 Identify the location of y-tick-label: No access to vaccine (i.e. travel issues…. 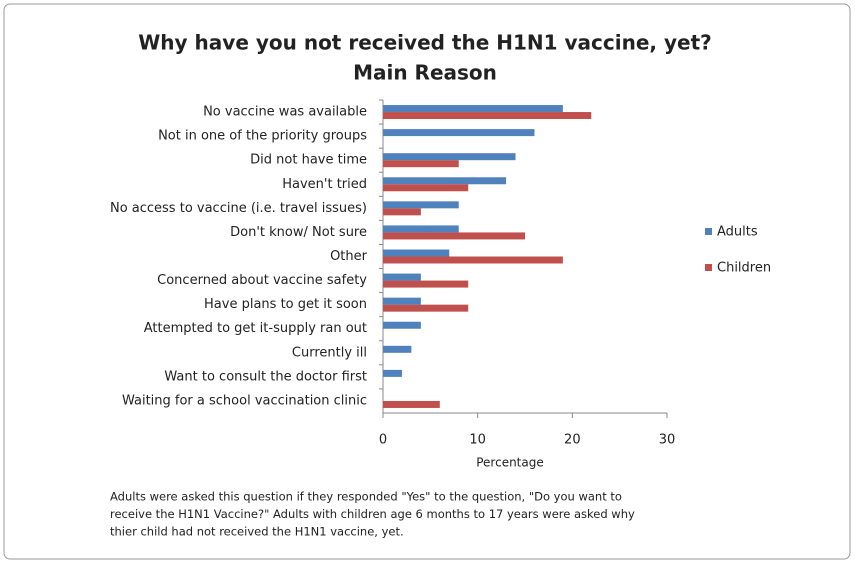
(238, 208).